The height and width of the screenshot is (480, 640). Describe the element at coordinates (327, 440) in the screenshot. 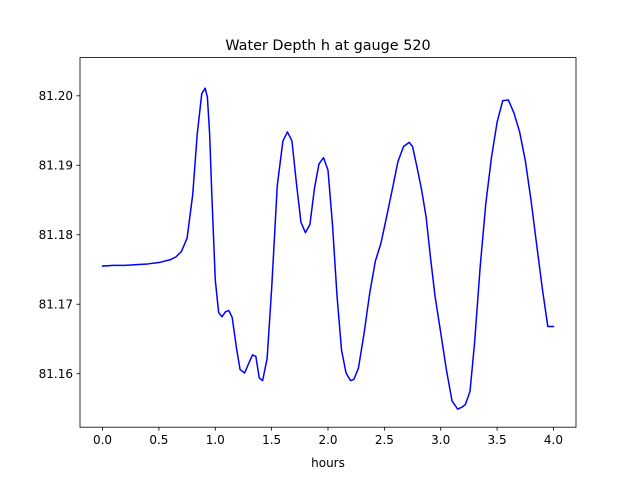

I see `x-tick-label: 2.0` at that location.